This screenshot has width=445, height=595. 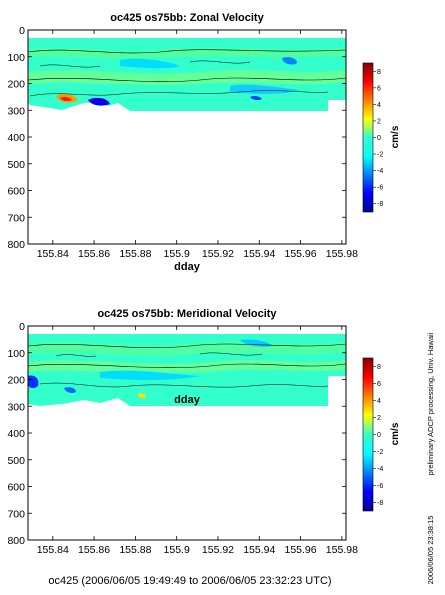 I want to click on meridional-colorbar: 8 6 4 2 0 -2 -4 -6 -8 cm/s, so click(x=381, y=434).